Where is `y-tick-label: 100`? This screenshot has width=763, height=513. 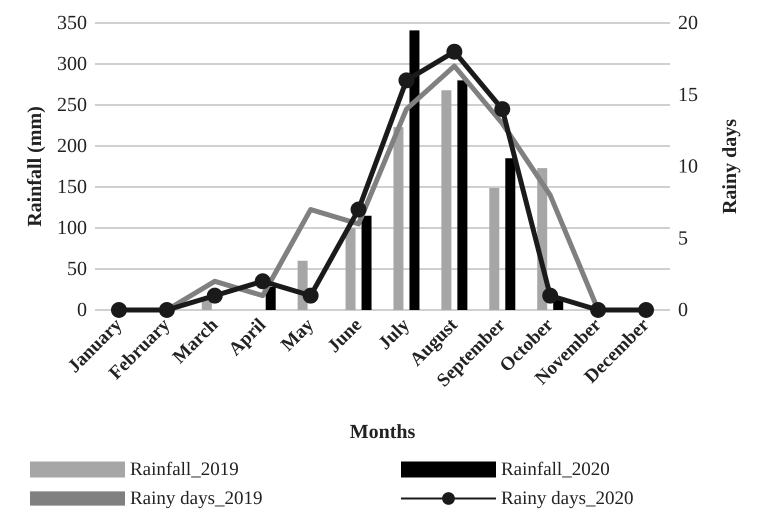
y-tick-label: 100 is located at coordinates (72, 228).